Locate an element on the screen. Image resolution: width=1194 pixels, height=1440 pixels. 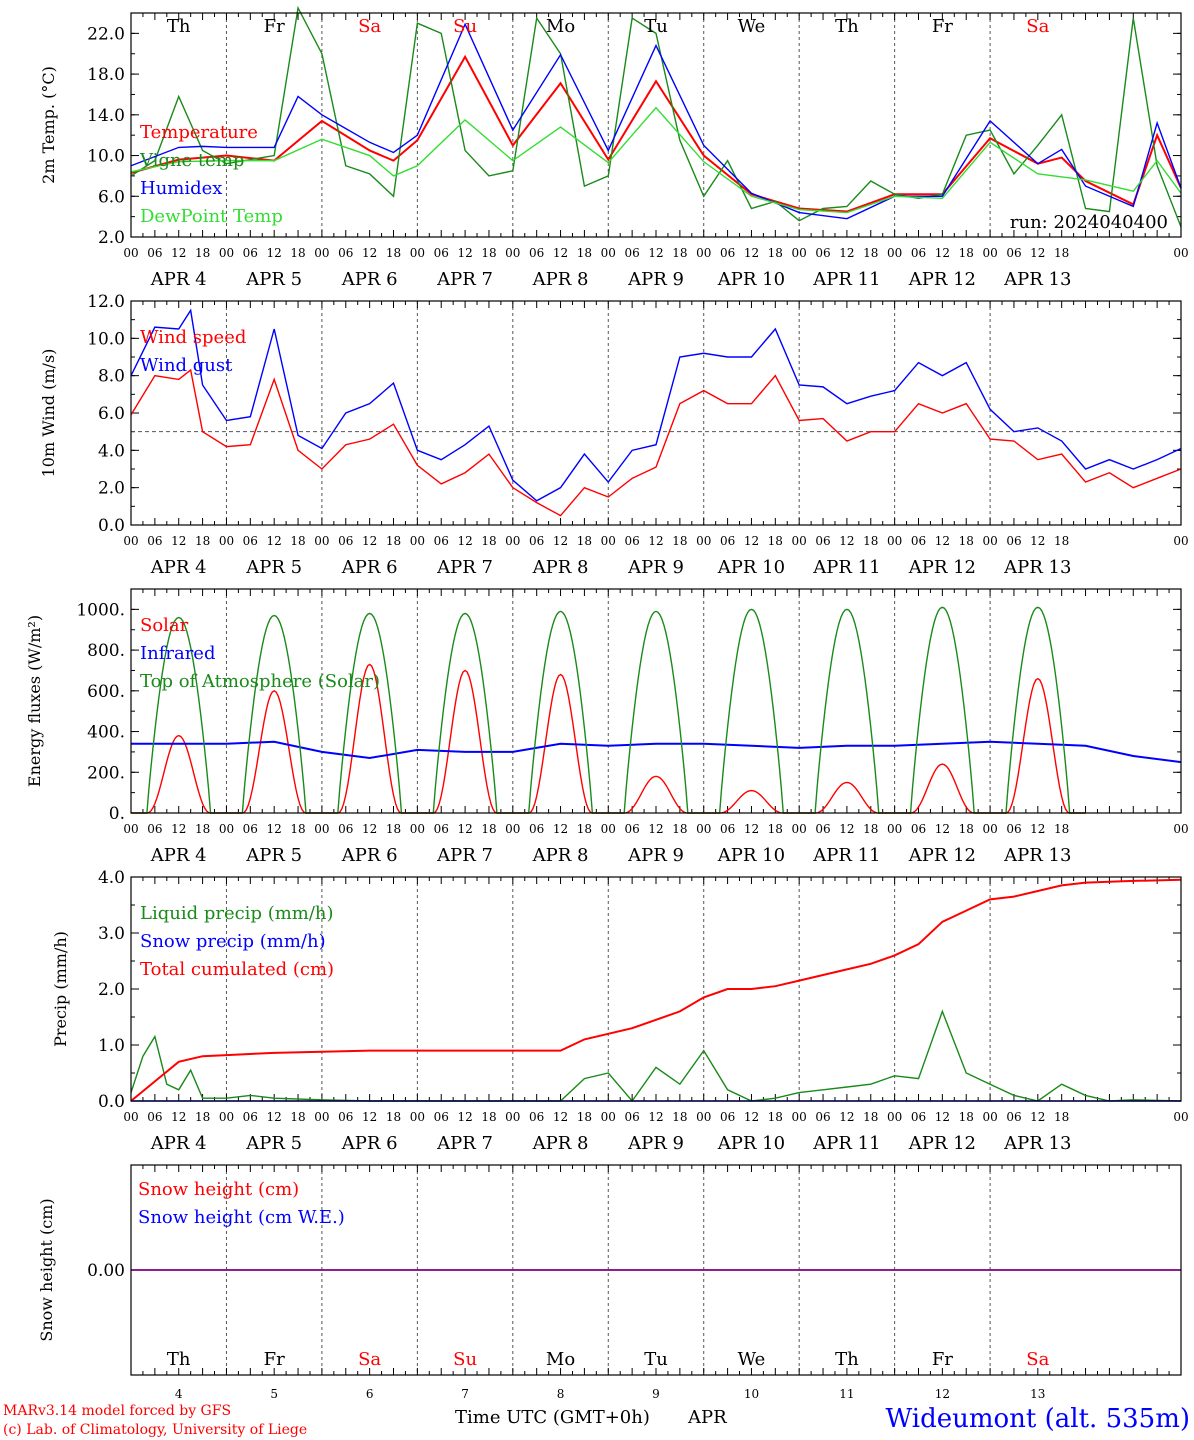
legend-entry: Wind speed is located at coordinates (193, 337).